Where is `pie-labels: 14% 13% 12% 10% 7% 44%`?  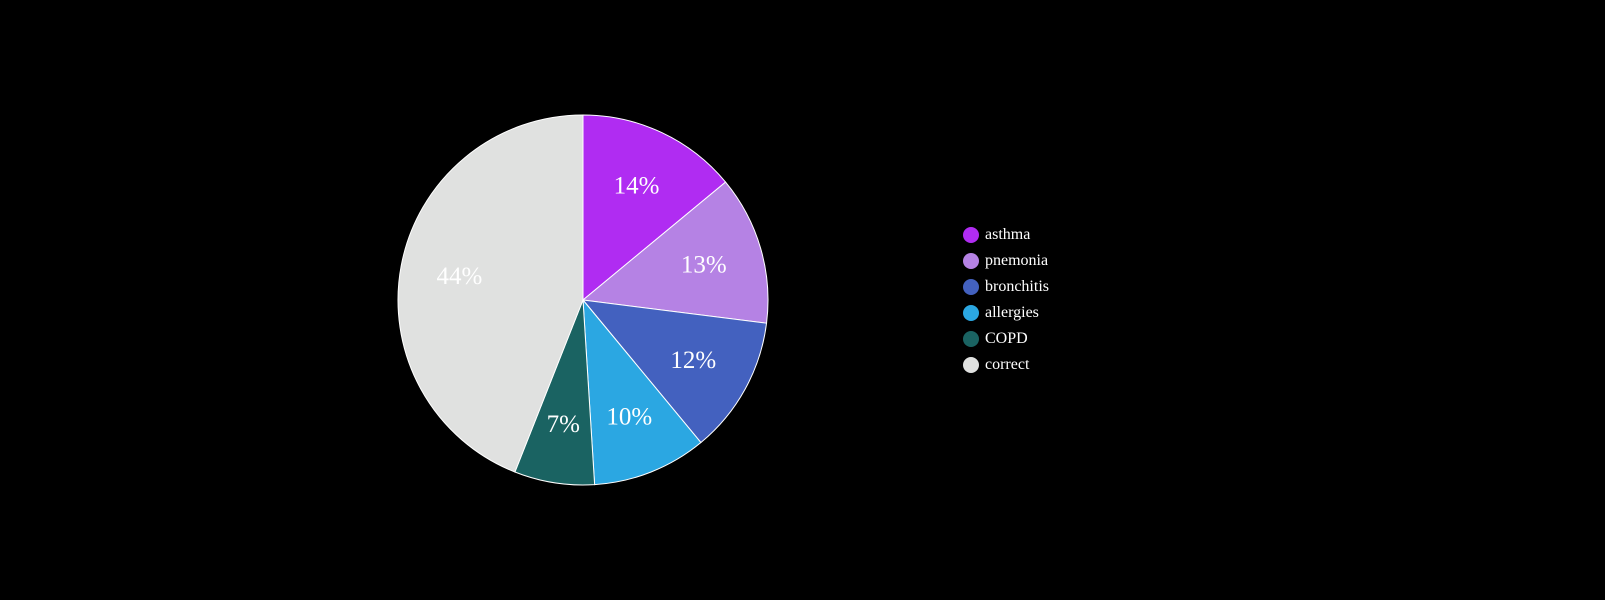 pie-labels: 14% 13% 12% 10% 7% 44% is located at coordinates (582, 305).